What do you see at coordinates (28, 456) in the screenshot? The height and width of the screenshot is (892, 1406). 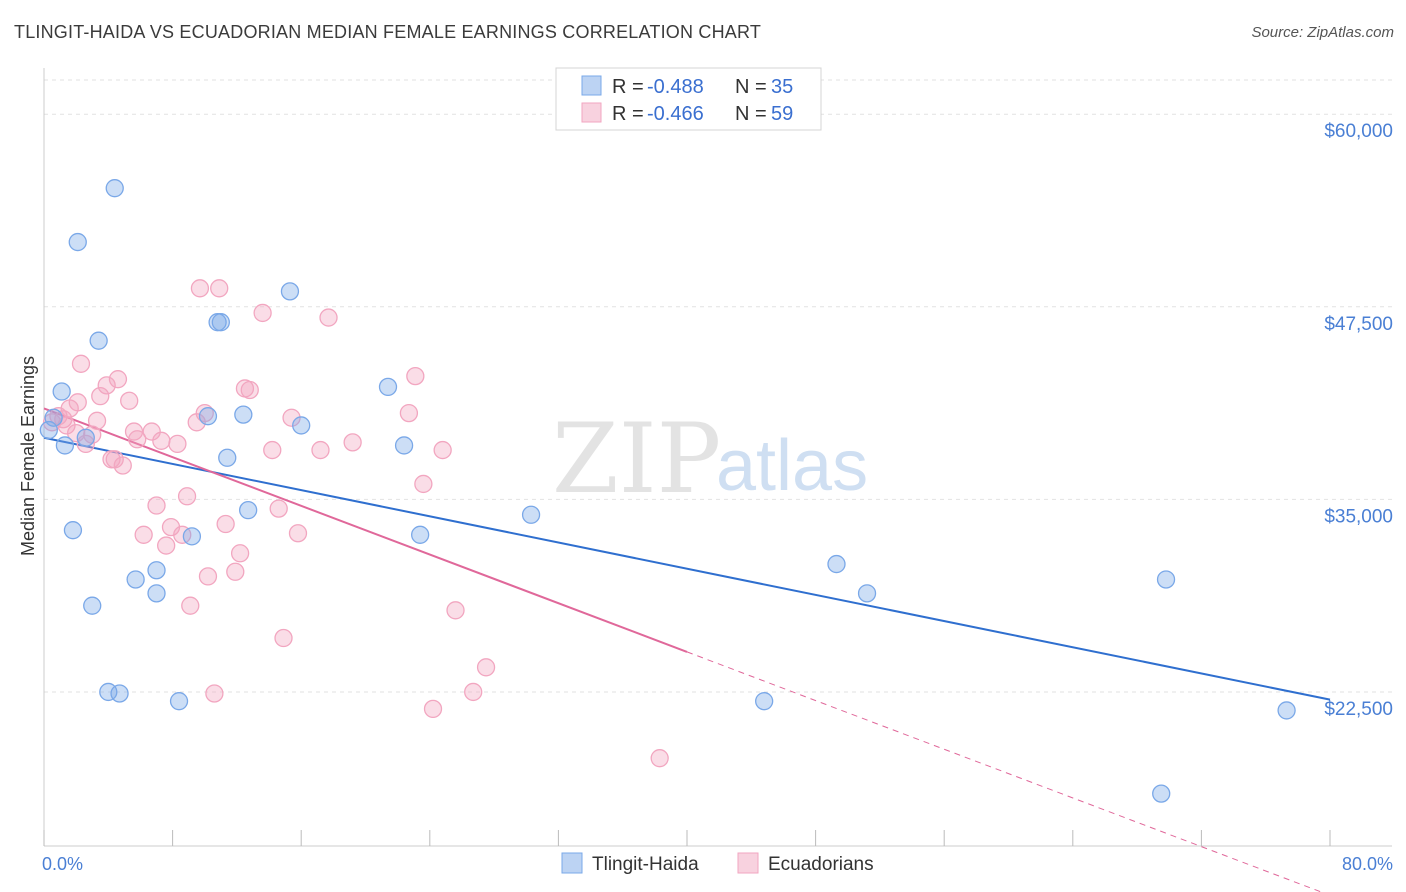 I see `y-axis-label: Median Female Earnings` at bounding box center [28, 456].